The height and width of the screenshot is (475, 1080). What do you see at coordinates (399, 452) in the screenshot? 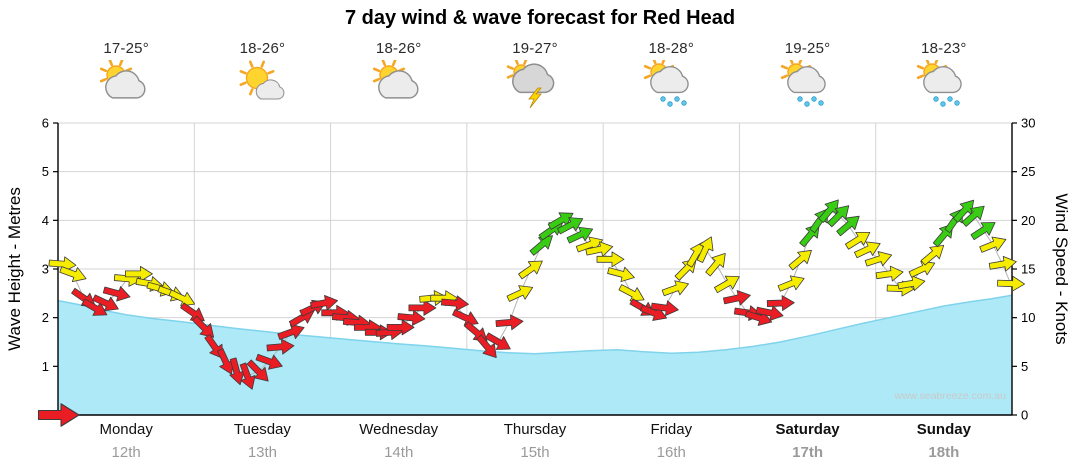
I see `date-label: 14th` at bounding box center [399, 452].